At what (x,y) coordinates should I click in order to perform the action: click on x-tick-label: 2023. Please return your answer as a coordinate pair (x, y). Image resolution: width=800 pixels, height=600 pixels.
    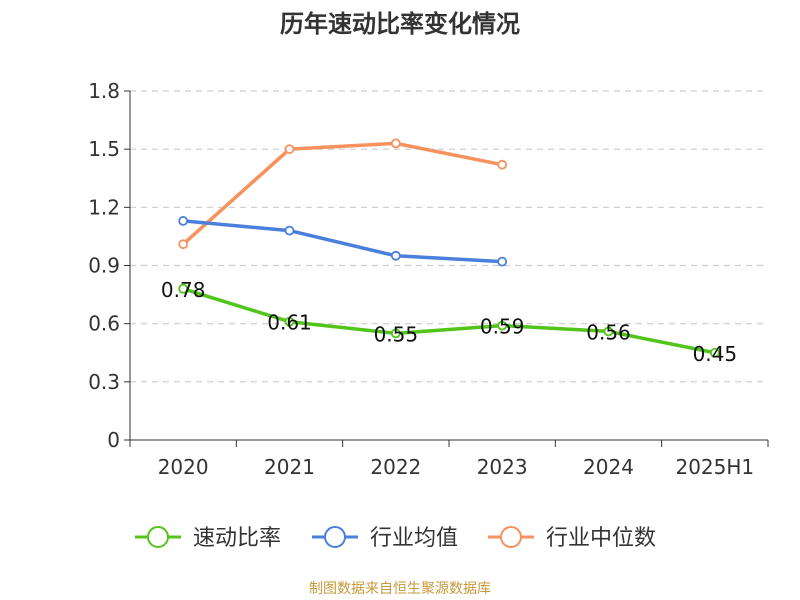
    Looking at the image, I should click on (502, 467).